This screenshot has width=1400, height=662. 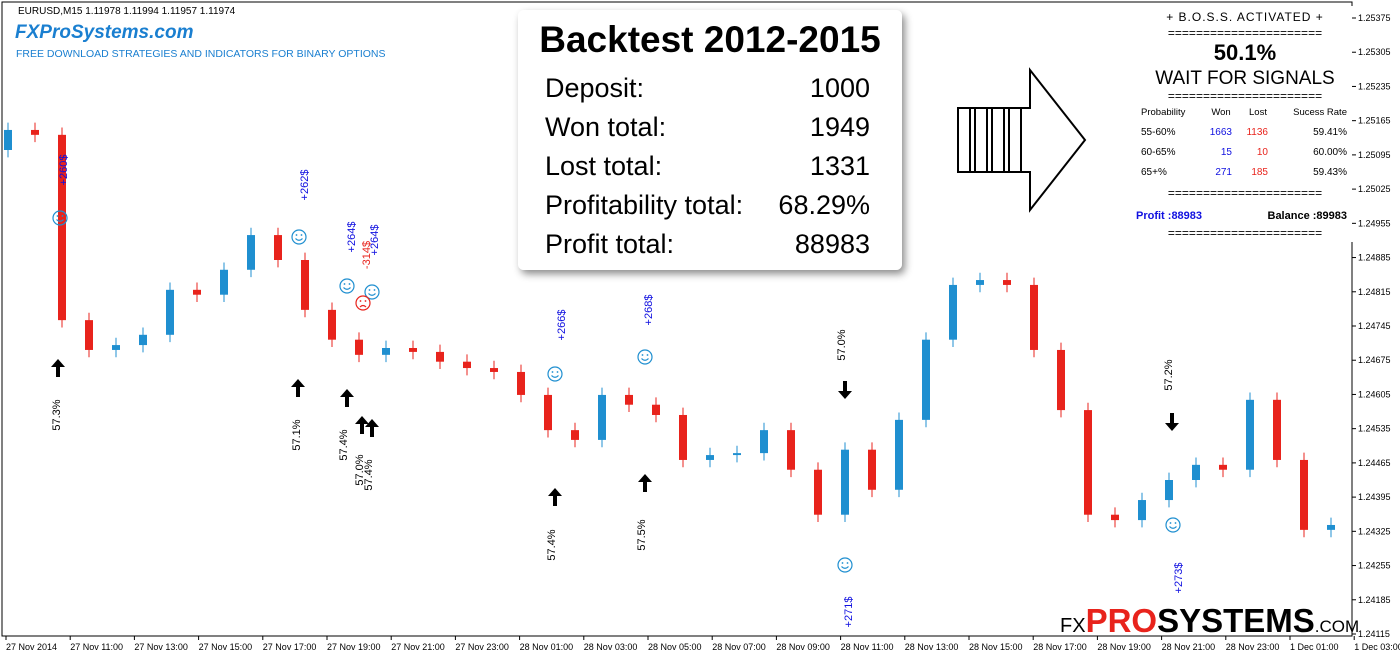 What do you see at coordinates (64, 170) in the screenshot?
I see `annotation: +260$` at bounding box center [64, 170].